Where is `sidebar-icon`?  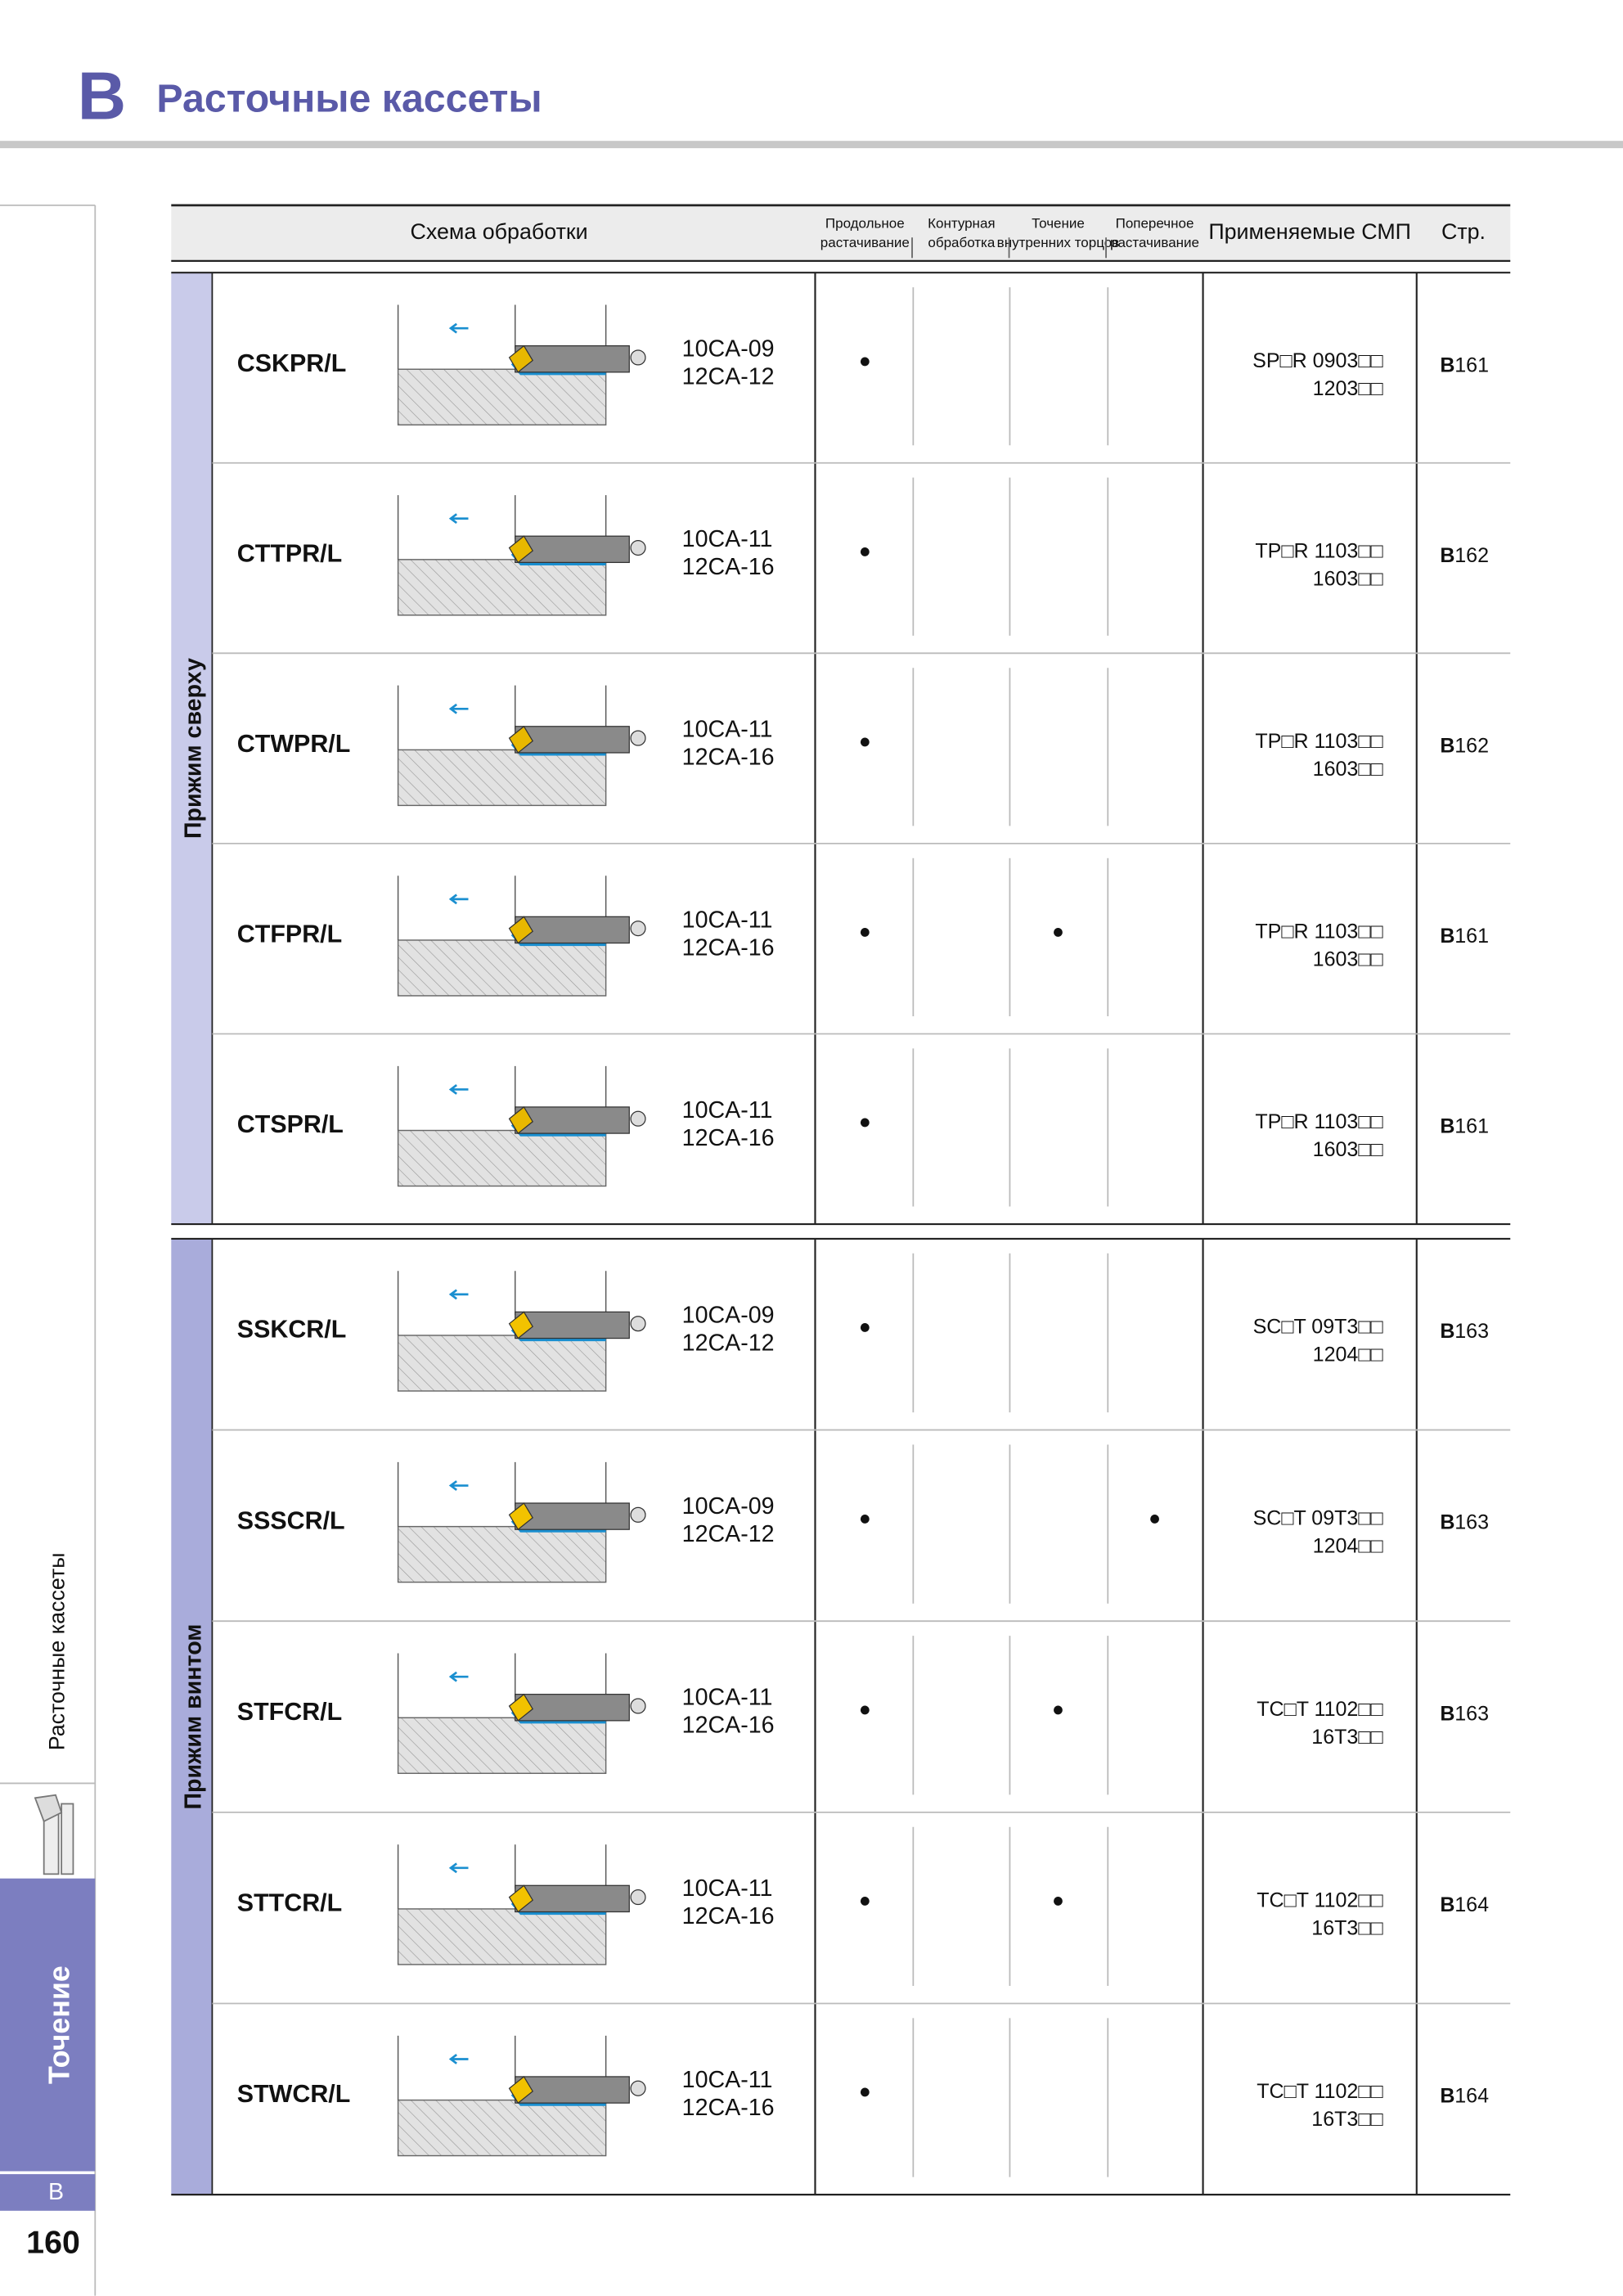 sidebar-icon is located at coordinates (54, 1834).